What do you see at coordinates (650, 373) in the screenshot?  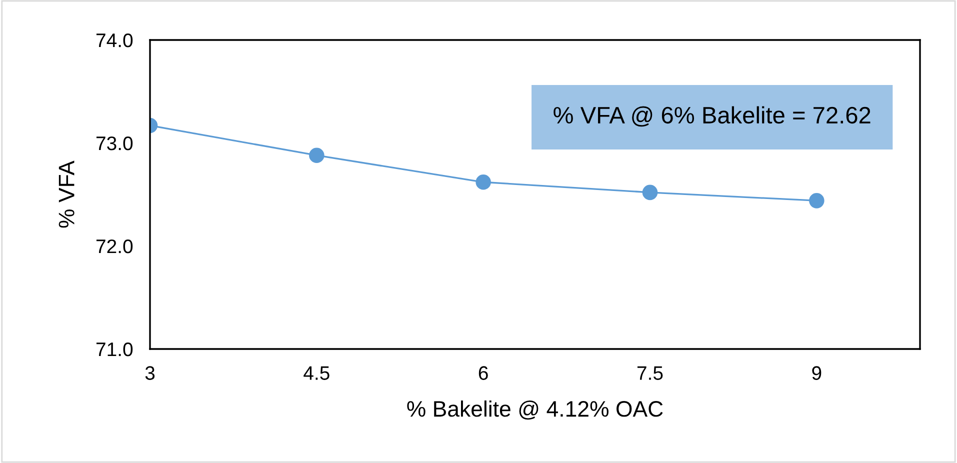 I see `x-tick-label: 7.5` at bounding box center [650, 373].